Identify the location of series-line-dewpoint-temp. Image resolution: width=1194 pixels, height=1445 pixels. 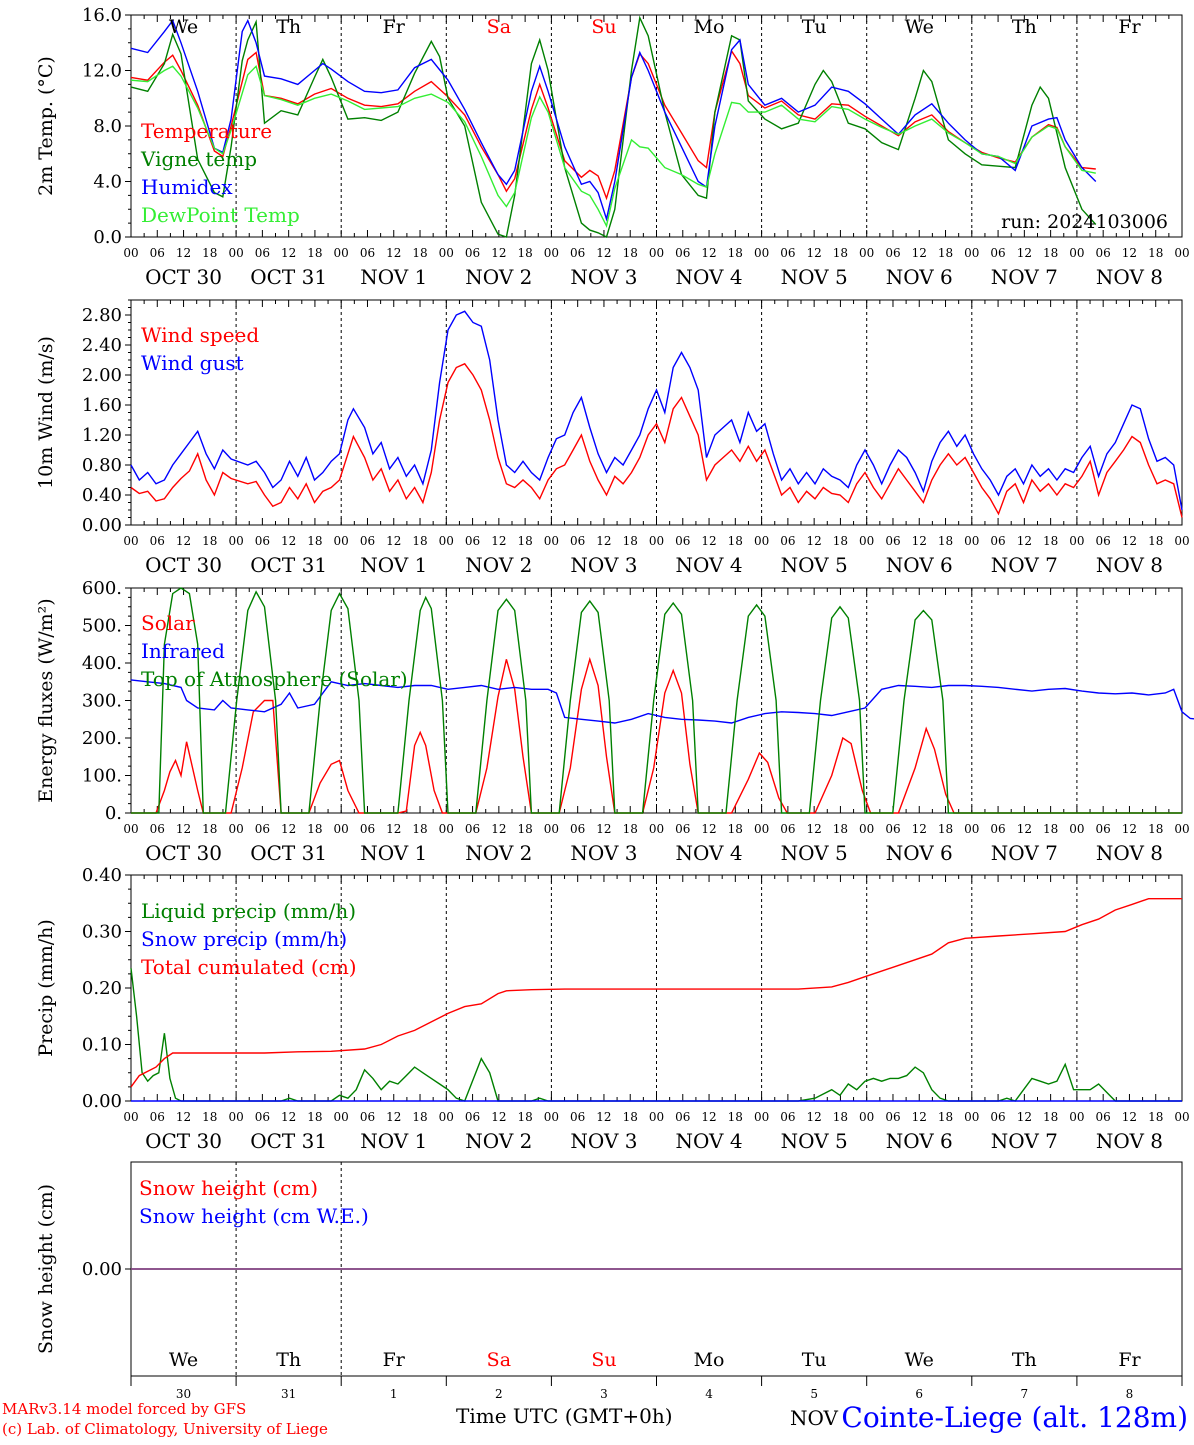
(613, 146).